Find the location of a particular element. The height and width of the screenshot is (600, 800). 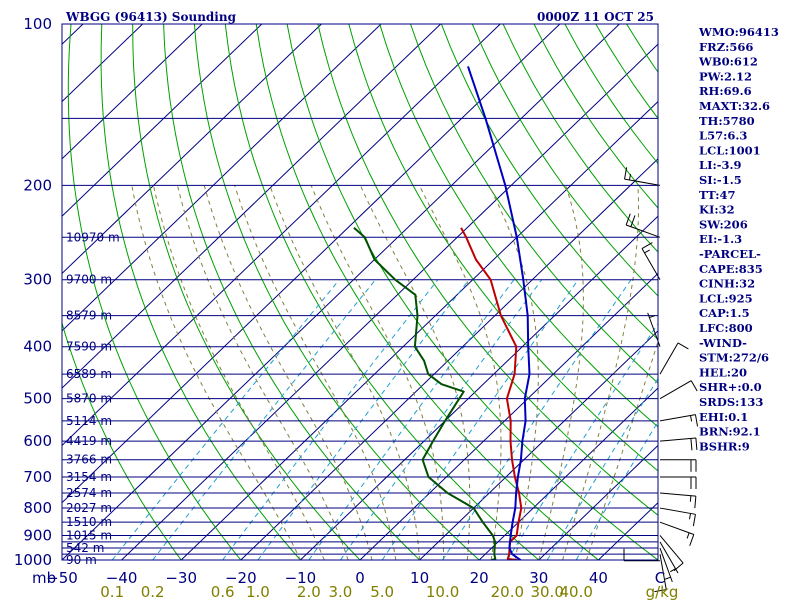

temperature-tick-label: −40 is located at coordinates (122, 578).